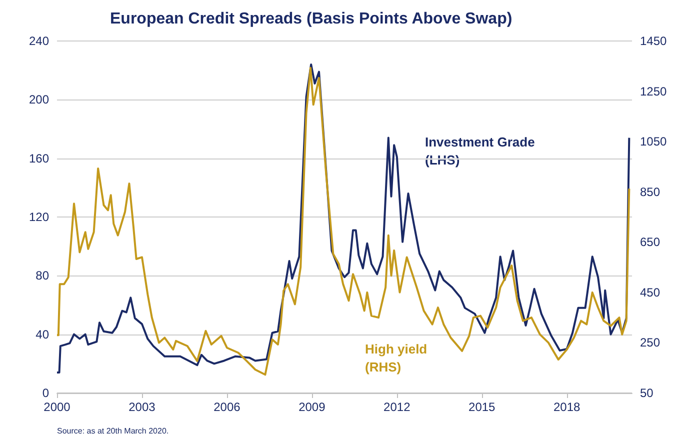 This screenshot has width=693, height=441. What do you see at coordinates (57, 407) in the screenshot?
I see `x-tick-label: 2000` at bounding box center [57, 407].